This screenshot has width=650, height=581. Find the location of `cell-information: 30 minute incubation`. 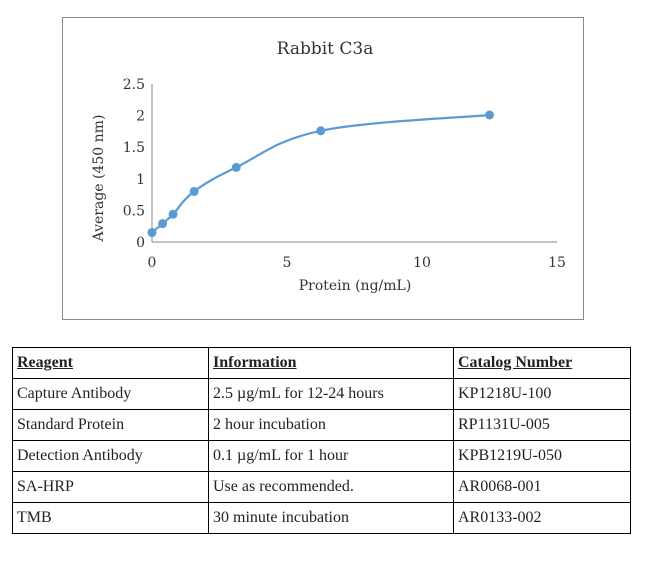

cell-information: 30 minute incubation is located at coordinates (331, 518).